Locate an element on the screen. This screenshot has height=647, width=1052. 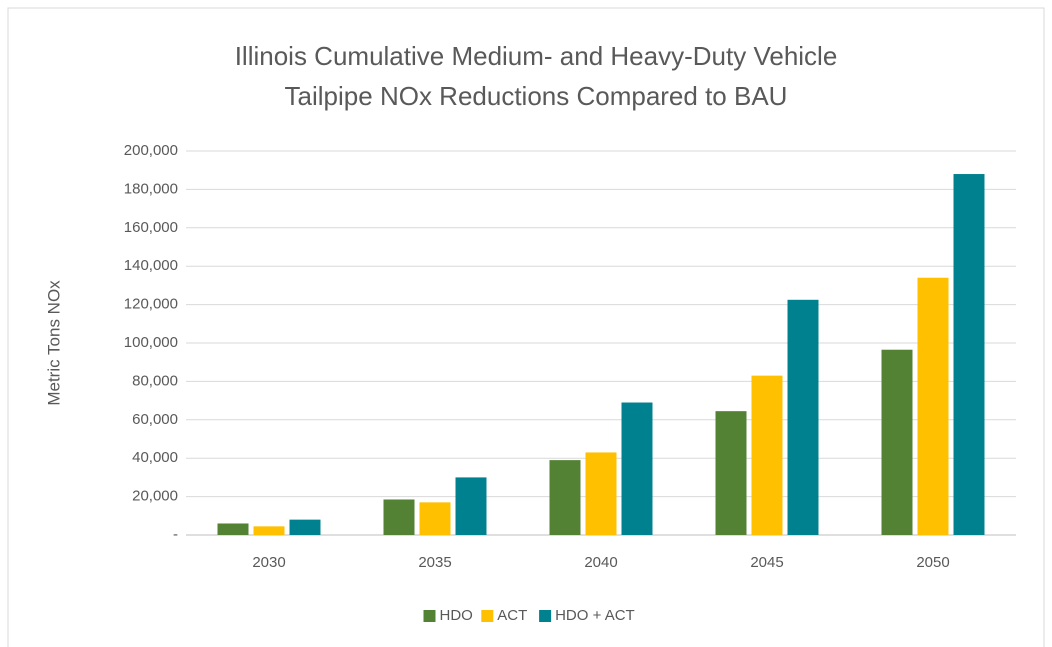
y-tick-label: 100,000 is located at coordinates (151, 342).